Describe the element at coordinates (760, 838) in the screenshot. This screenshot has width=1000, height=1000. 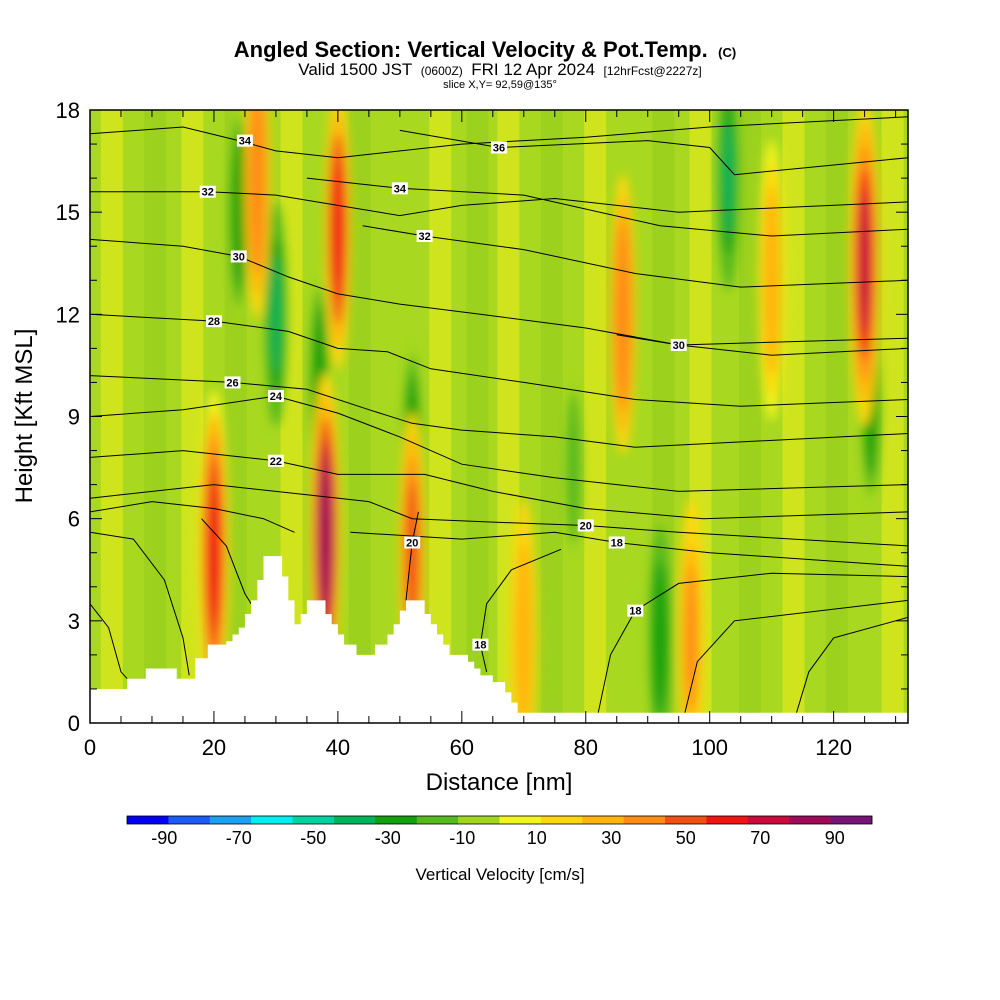
I see `colorbar-tick-label: 70` at that location.